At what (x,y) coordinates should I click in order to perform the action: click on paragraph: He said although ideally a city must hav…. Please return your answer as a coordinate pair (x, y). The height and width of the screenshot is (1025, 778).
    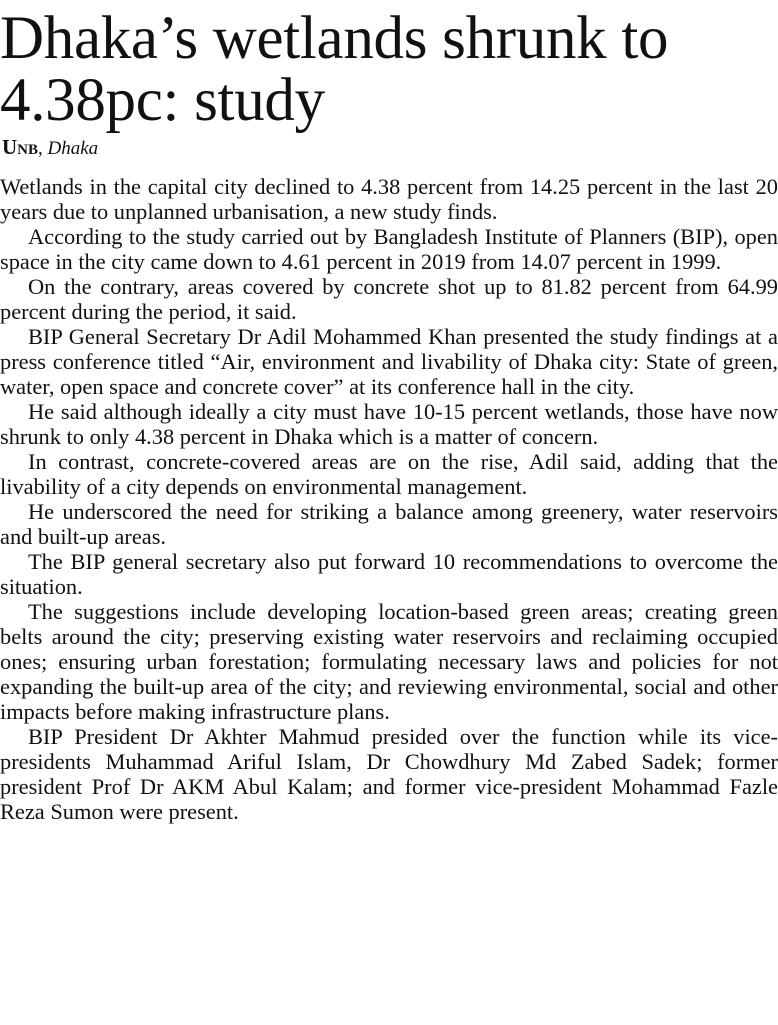
    Looking at the image, I should click on (389, 424).